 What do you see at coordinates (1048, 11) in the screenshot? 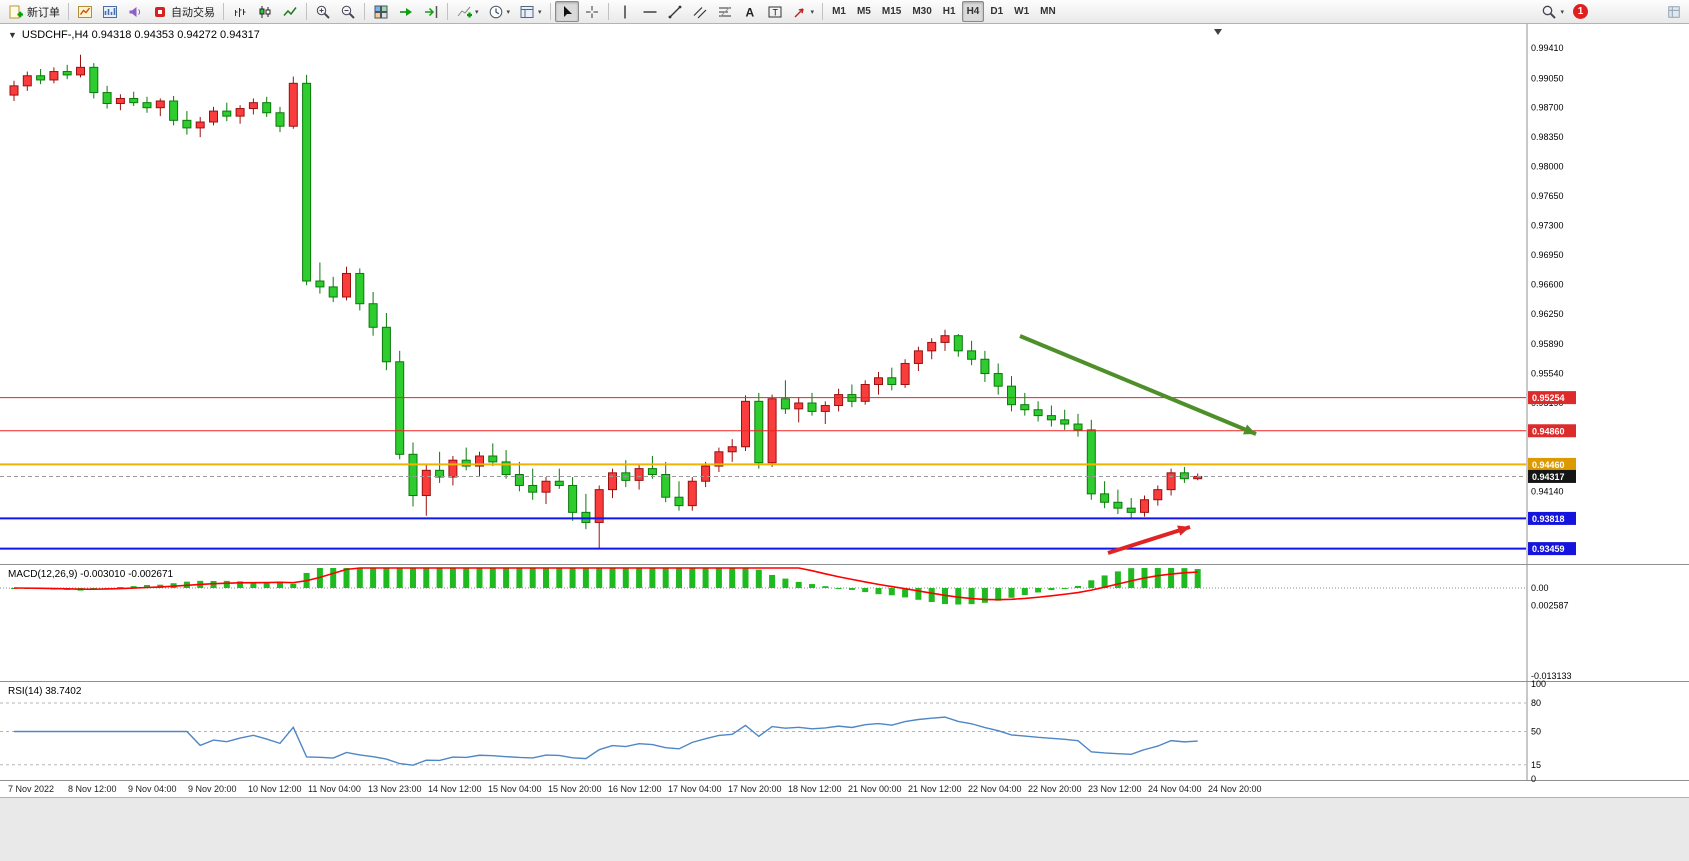
I see `timeframe-button-mn: MN` at bounding box center [1048, 11].